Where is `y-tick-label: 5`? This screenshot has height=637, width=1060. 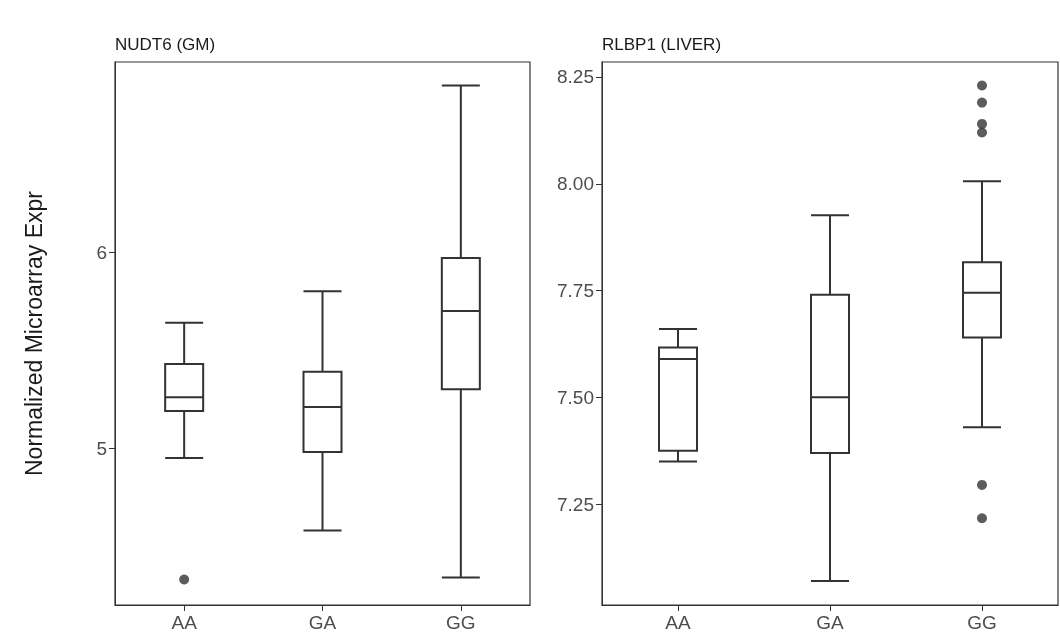
y-tick-label: 5 is located at coordinates (101, 448).